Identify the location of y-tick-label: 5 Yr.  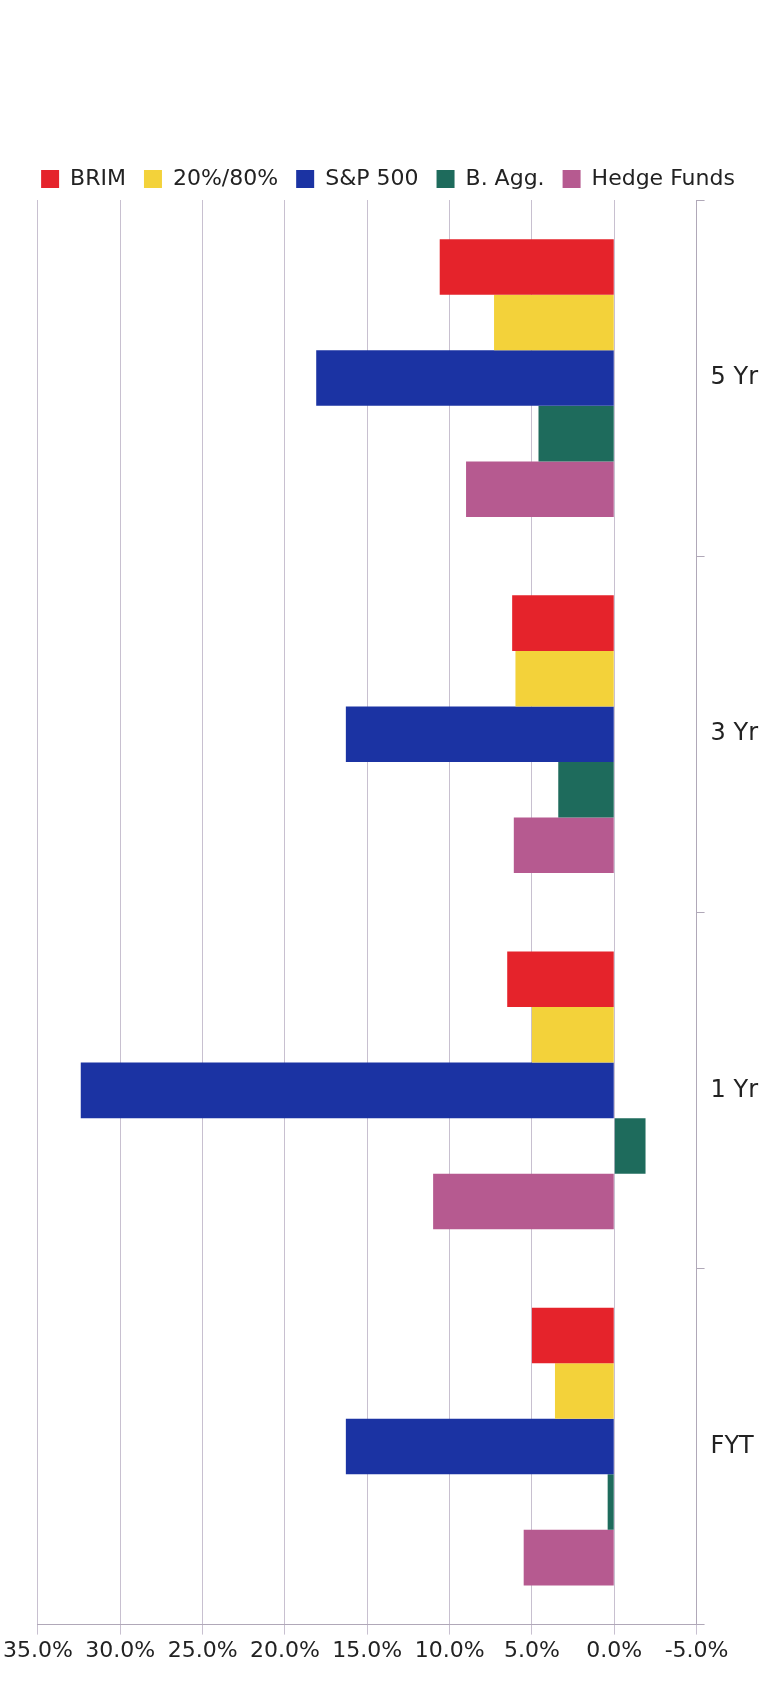
(734, 376).